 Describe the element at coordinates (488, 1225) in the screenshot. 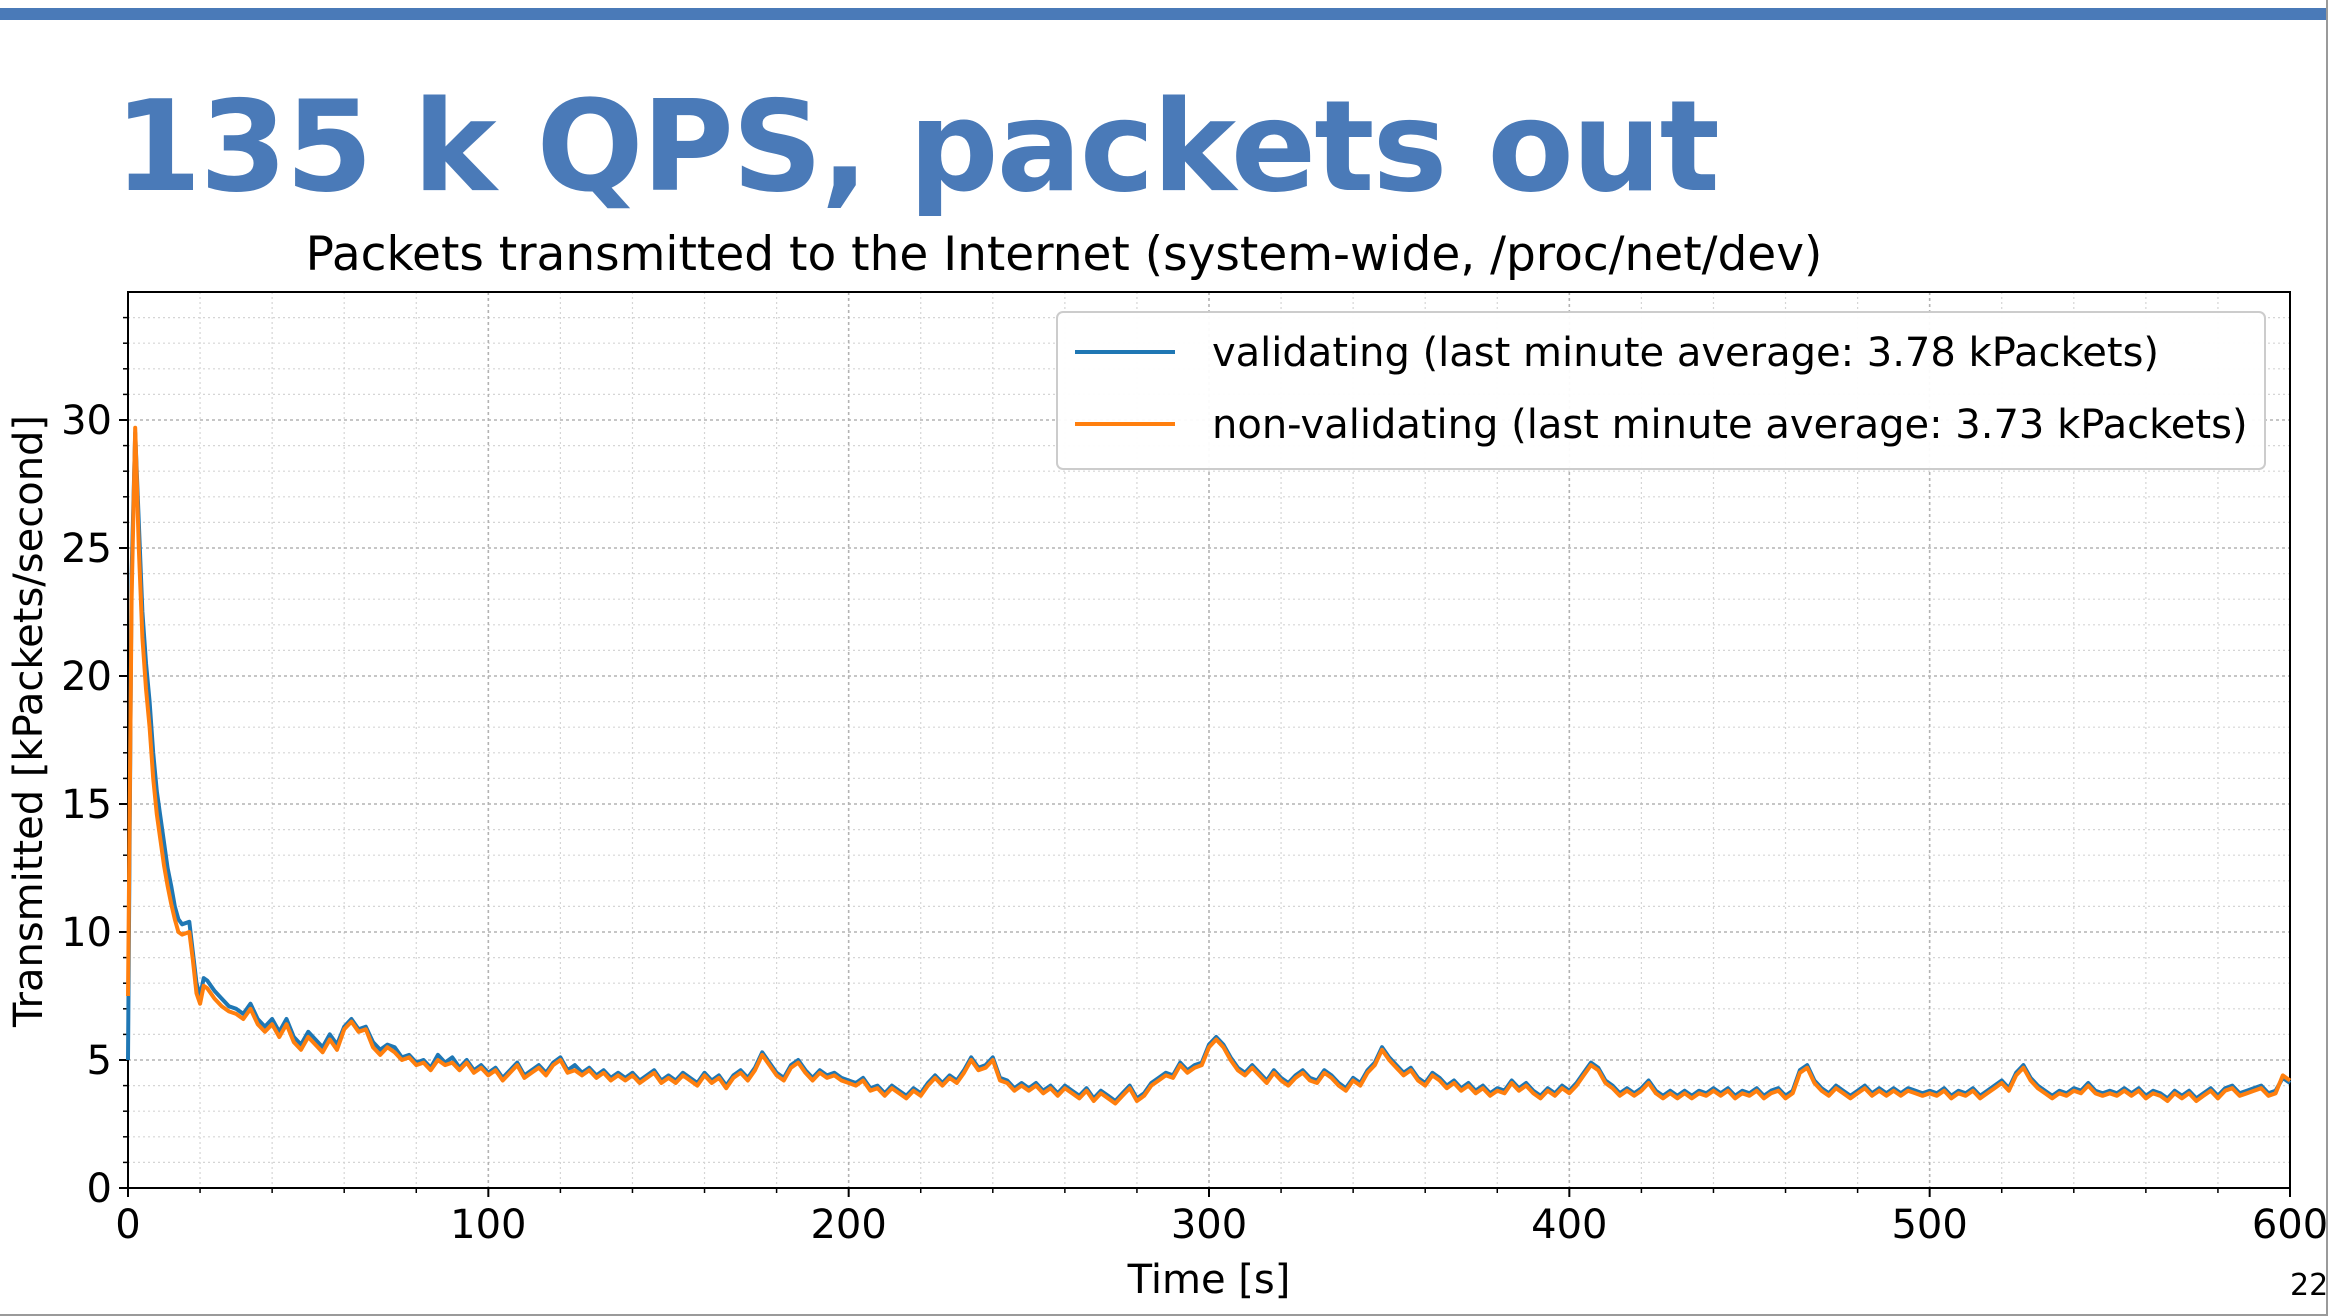

I see `x-tick-label: 100` at that location.